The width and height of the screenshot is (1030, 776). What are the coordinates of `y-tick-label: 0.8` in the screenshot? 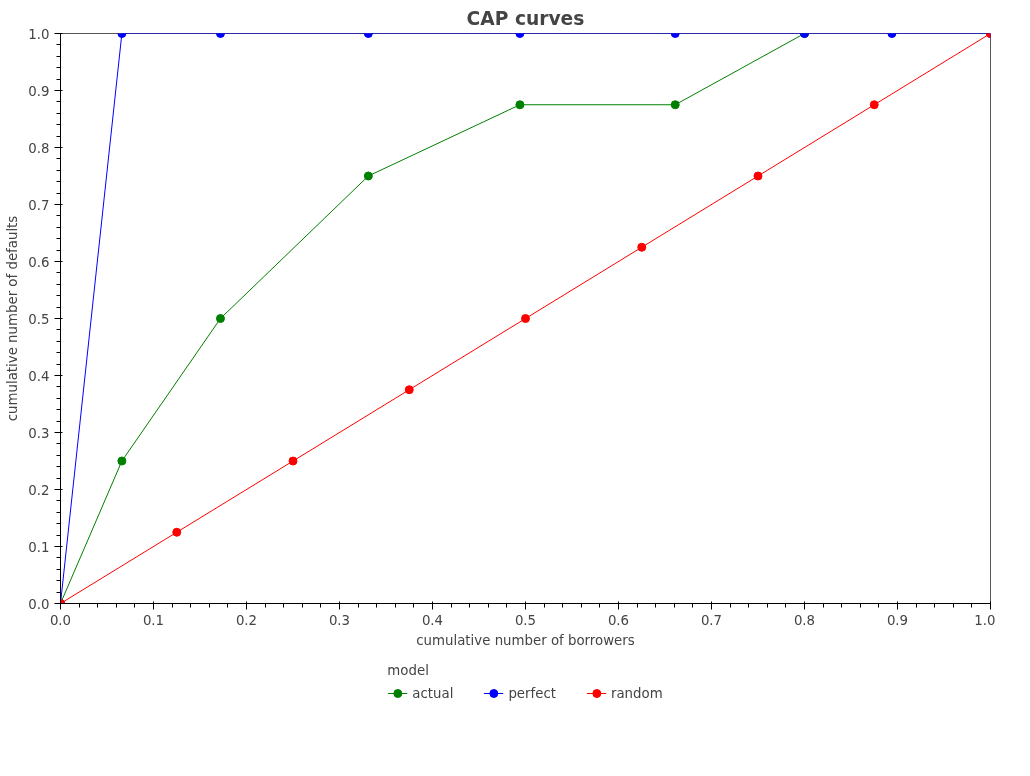 It's located at (39, 148).